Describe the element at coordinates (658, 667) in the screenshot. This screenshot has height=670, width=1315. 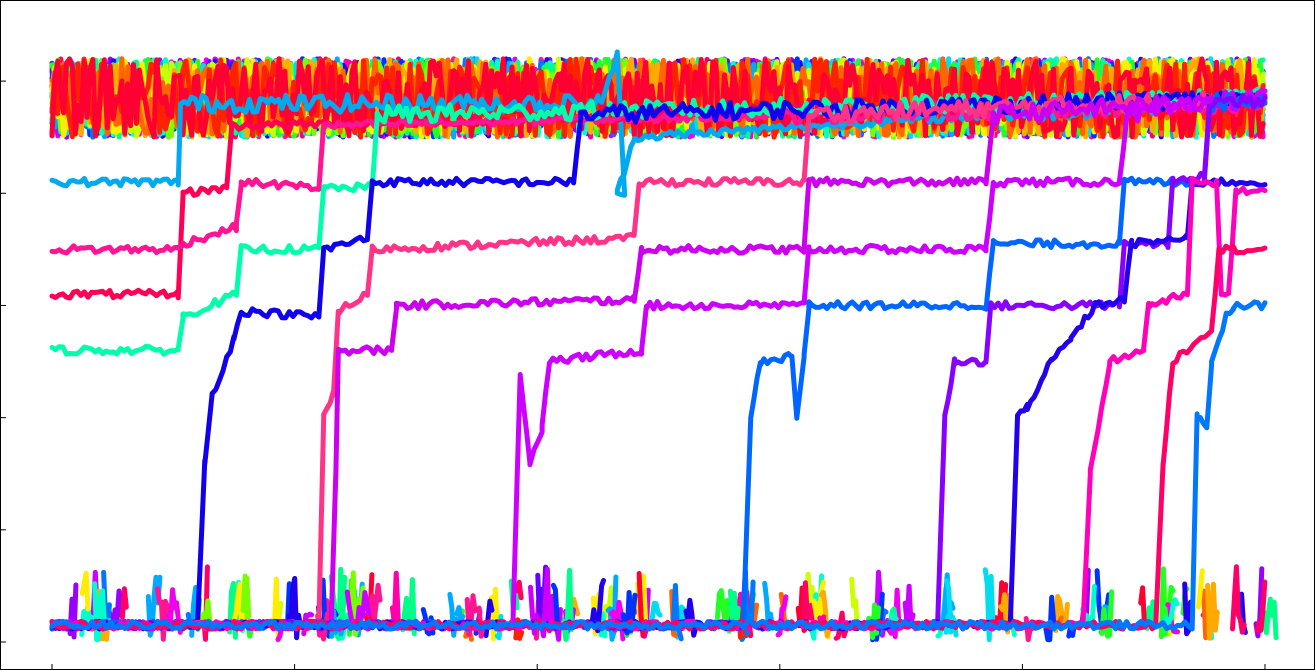
I see `x-axis` at that location.